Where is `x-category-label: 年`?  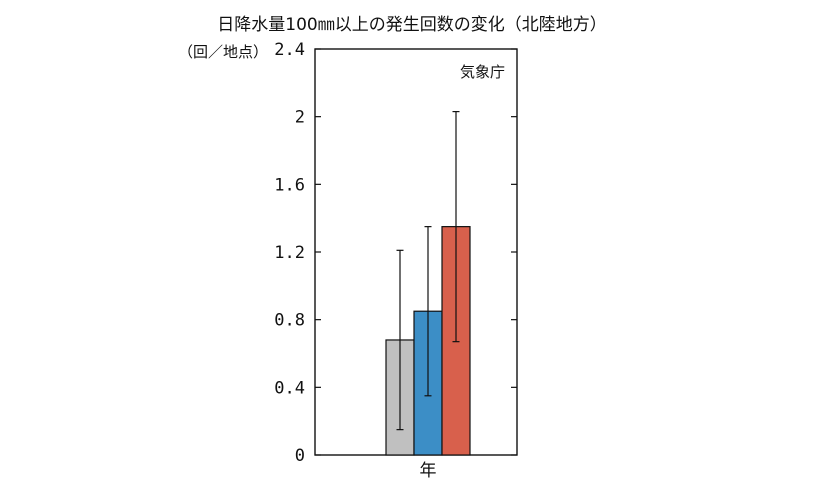
x-category-label: 年 is located at coordinates (428, 471).